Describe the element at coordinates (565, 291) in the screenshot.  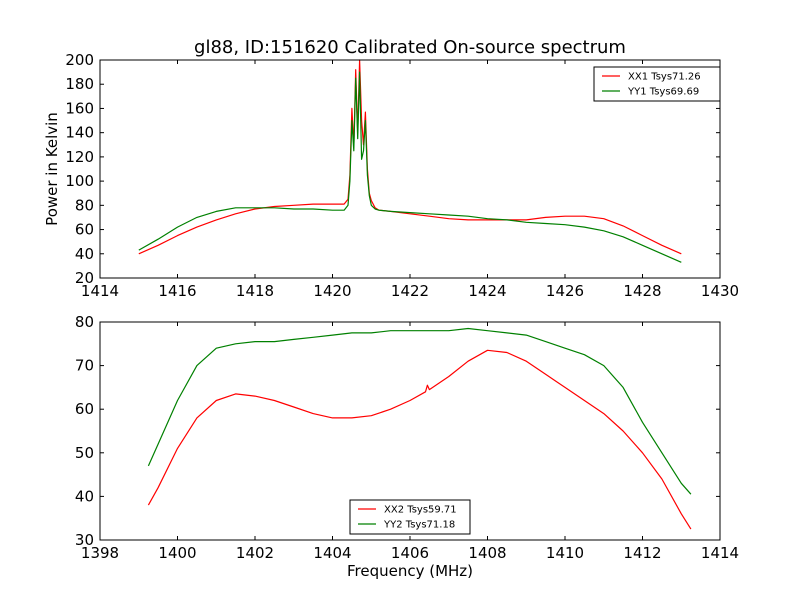
I see `x-tick-label: 1426` at that location.